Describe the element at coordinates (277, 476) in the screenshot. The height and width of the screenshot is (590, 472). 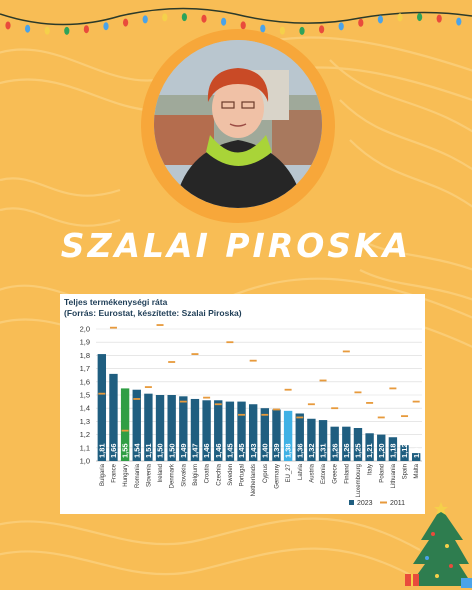
I see `x-tick-label: Germany` at that location.